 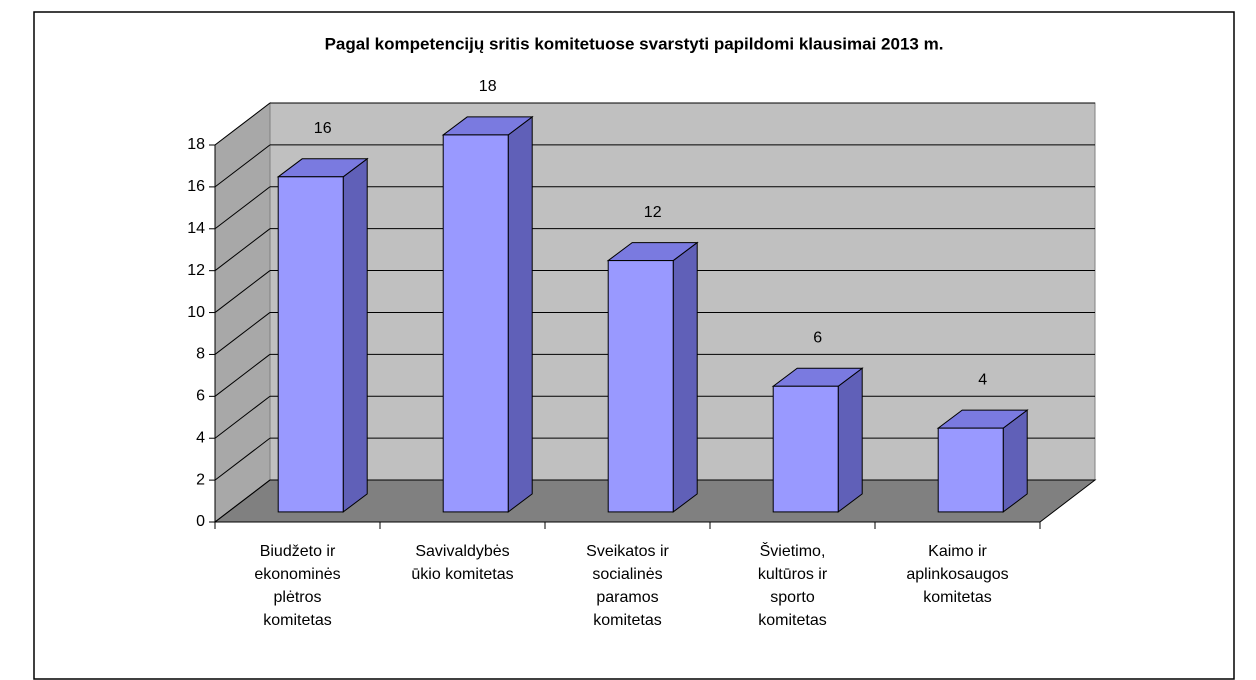 What do you see at coordinates (488, 86) in the screenshot?
I see `value-label: 18` at bounding box center [488, 86].